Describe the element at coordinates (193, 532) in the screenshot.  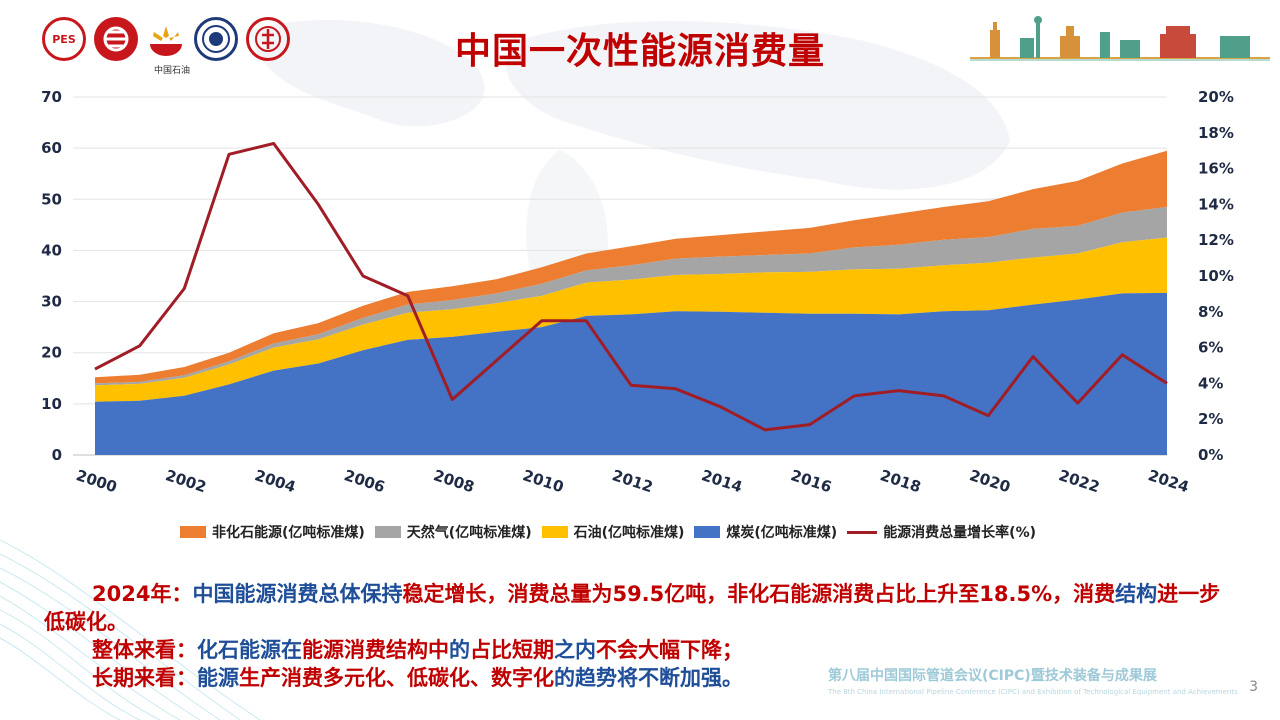
I see `legend-swatch-nonfossil` at that location.